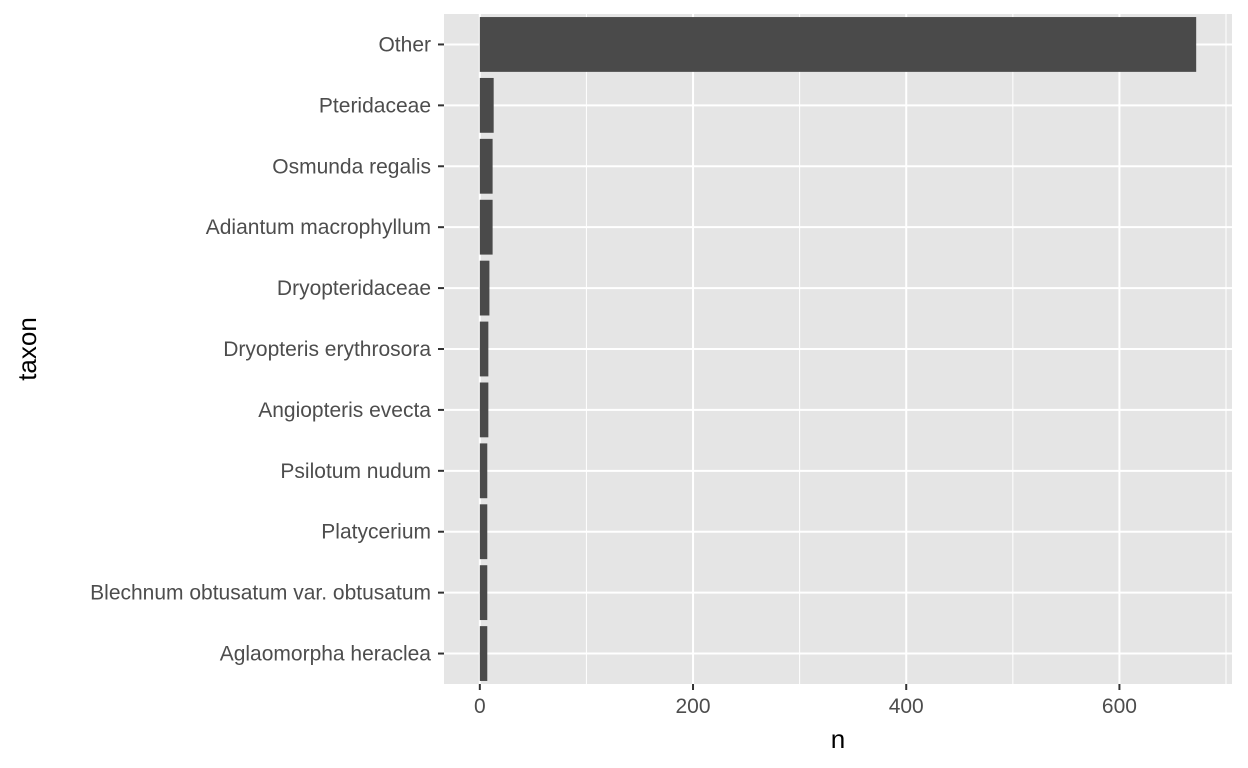 This screenshot has height=768, width=1248. I want to click on y-tick-label: Osmunda regalis, so click(351, 166).